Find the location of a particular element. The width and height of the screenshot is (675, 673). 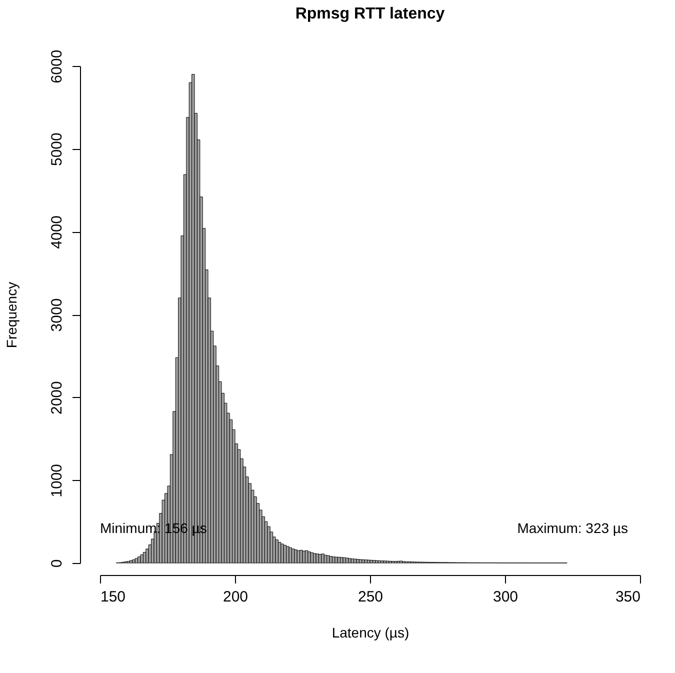

y-tick-label: 2000 is located at coordinates (57, 398).